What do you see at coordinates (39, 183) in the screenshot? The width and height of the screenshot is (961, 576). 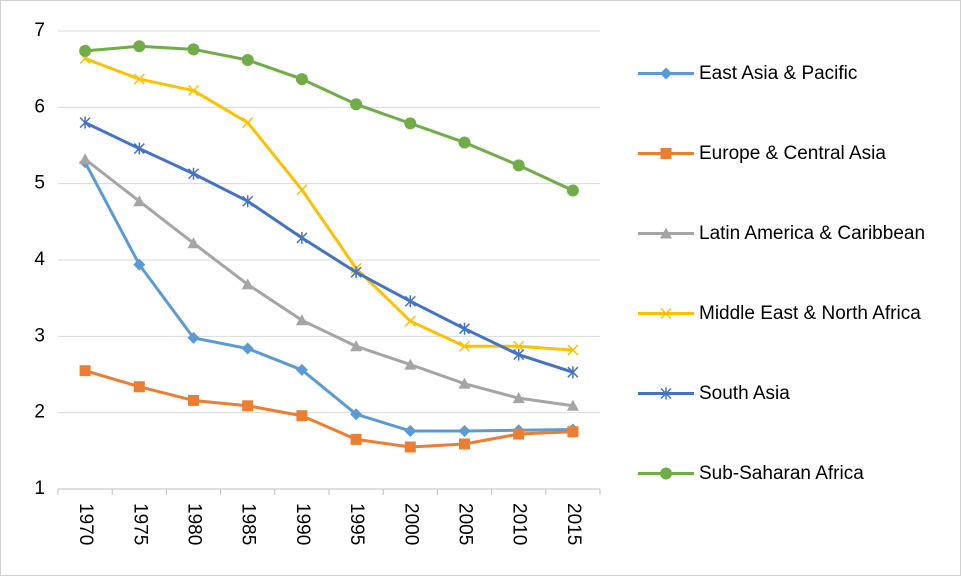 I see `y-tick-label: 5` at bounding box center [39, 183].